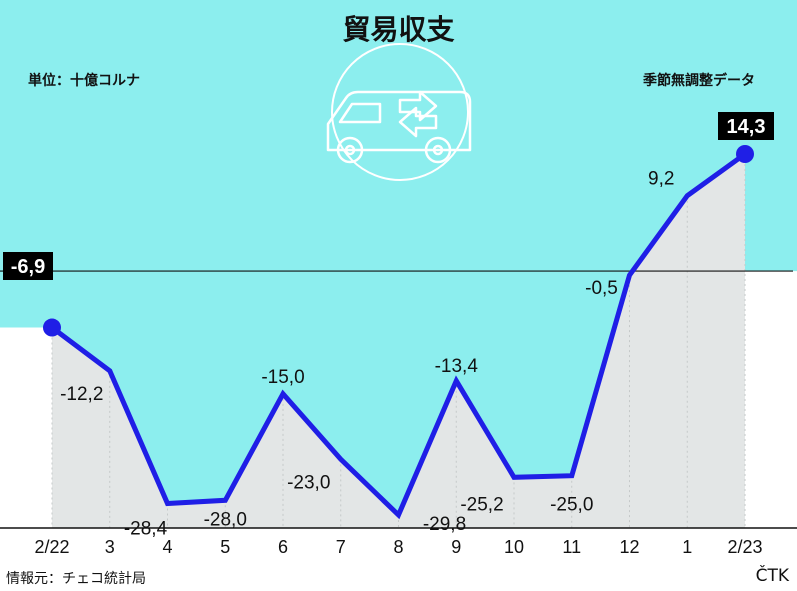 This screenshot has width=797, height=591. I want to click on data-label: -12,2, so click(81, 394).